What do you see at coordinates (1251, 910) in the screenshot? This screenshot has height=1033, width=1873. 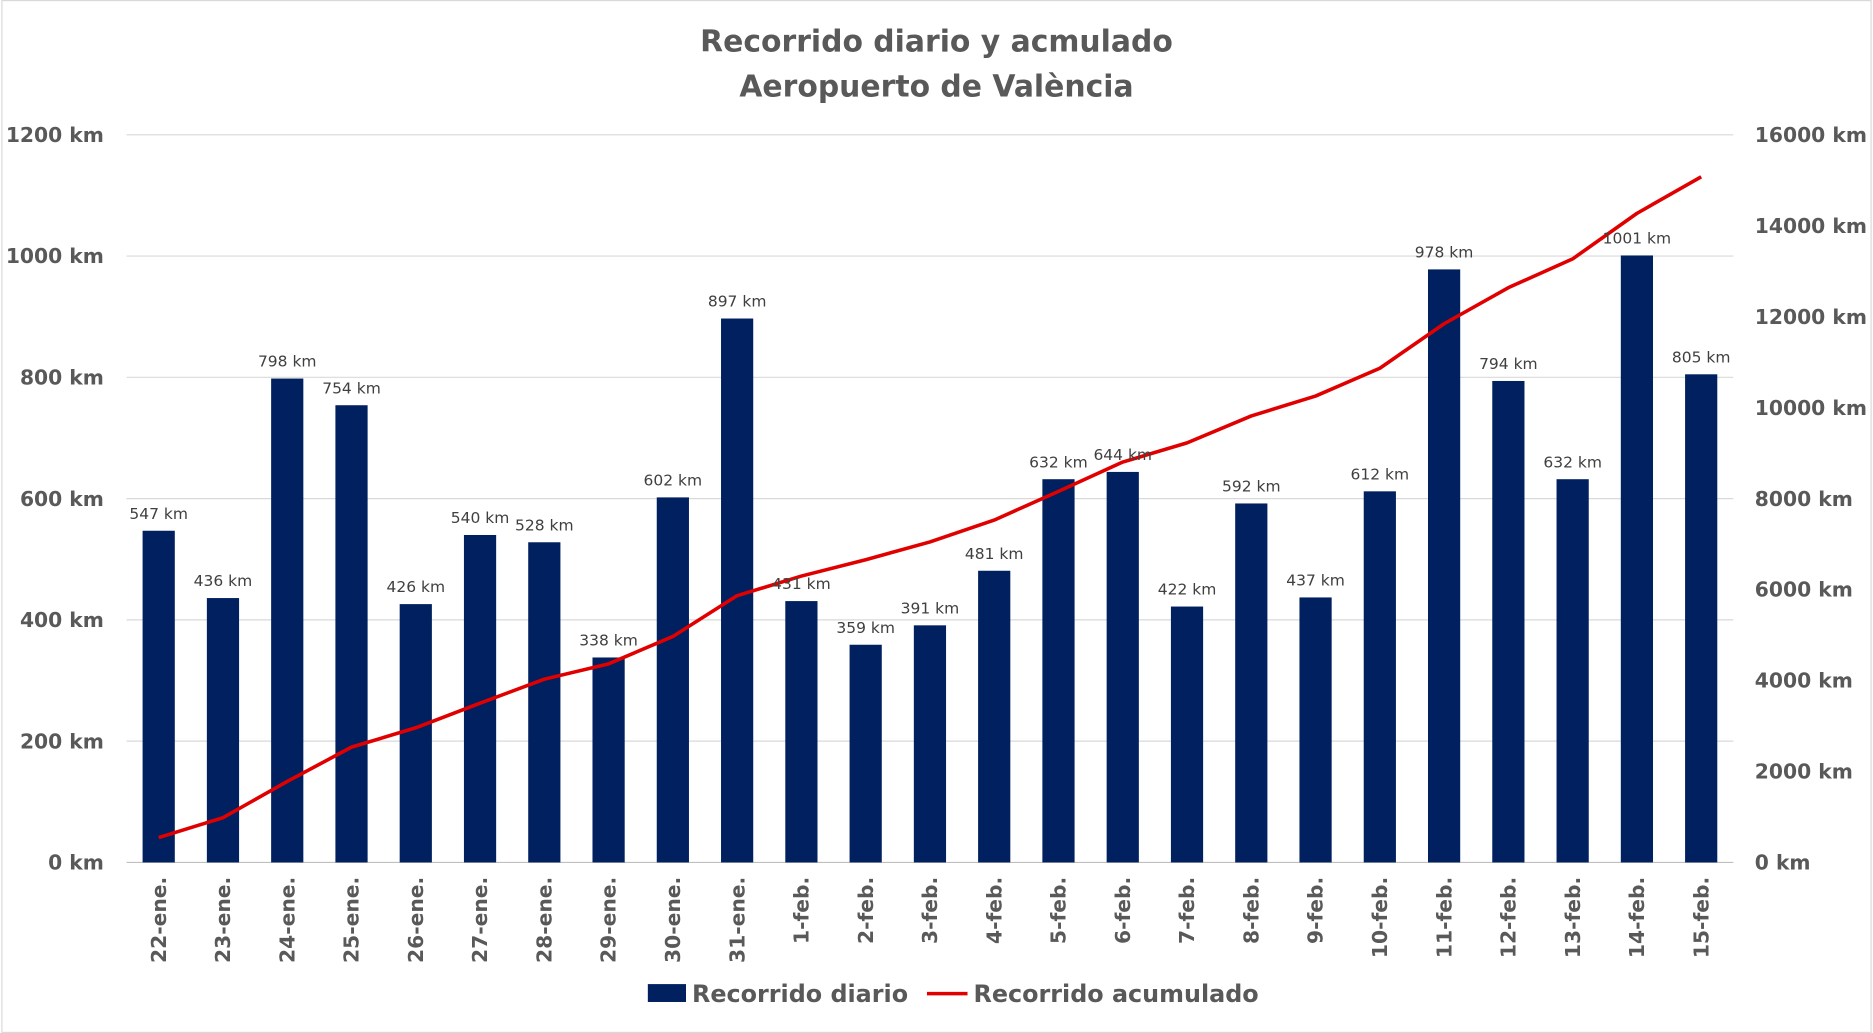 I see `x-tick-label: 8-feb.` at bounding box center [1251, 910].